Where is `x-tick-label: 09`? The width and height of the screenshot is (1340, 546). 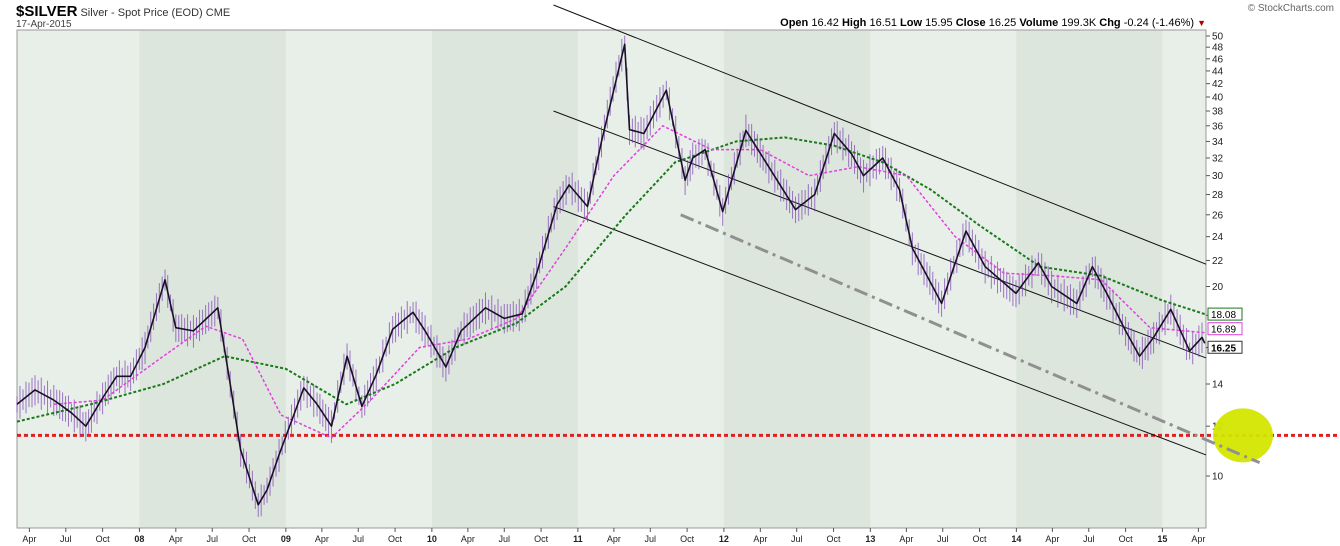 x-tick-label: 09 is located at coordinates (286, 539).